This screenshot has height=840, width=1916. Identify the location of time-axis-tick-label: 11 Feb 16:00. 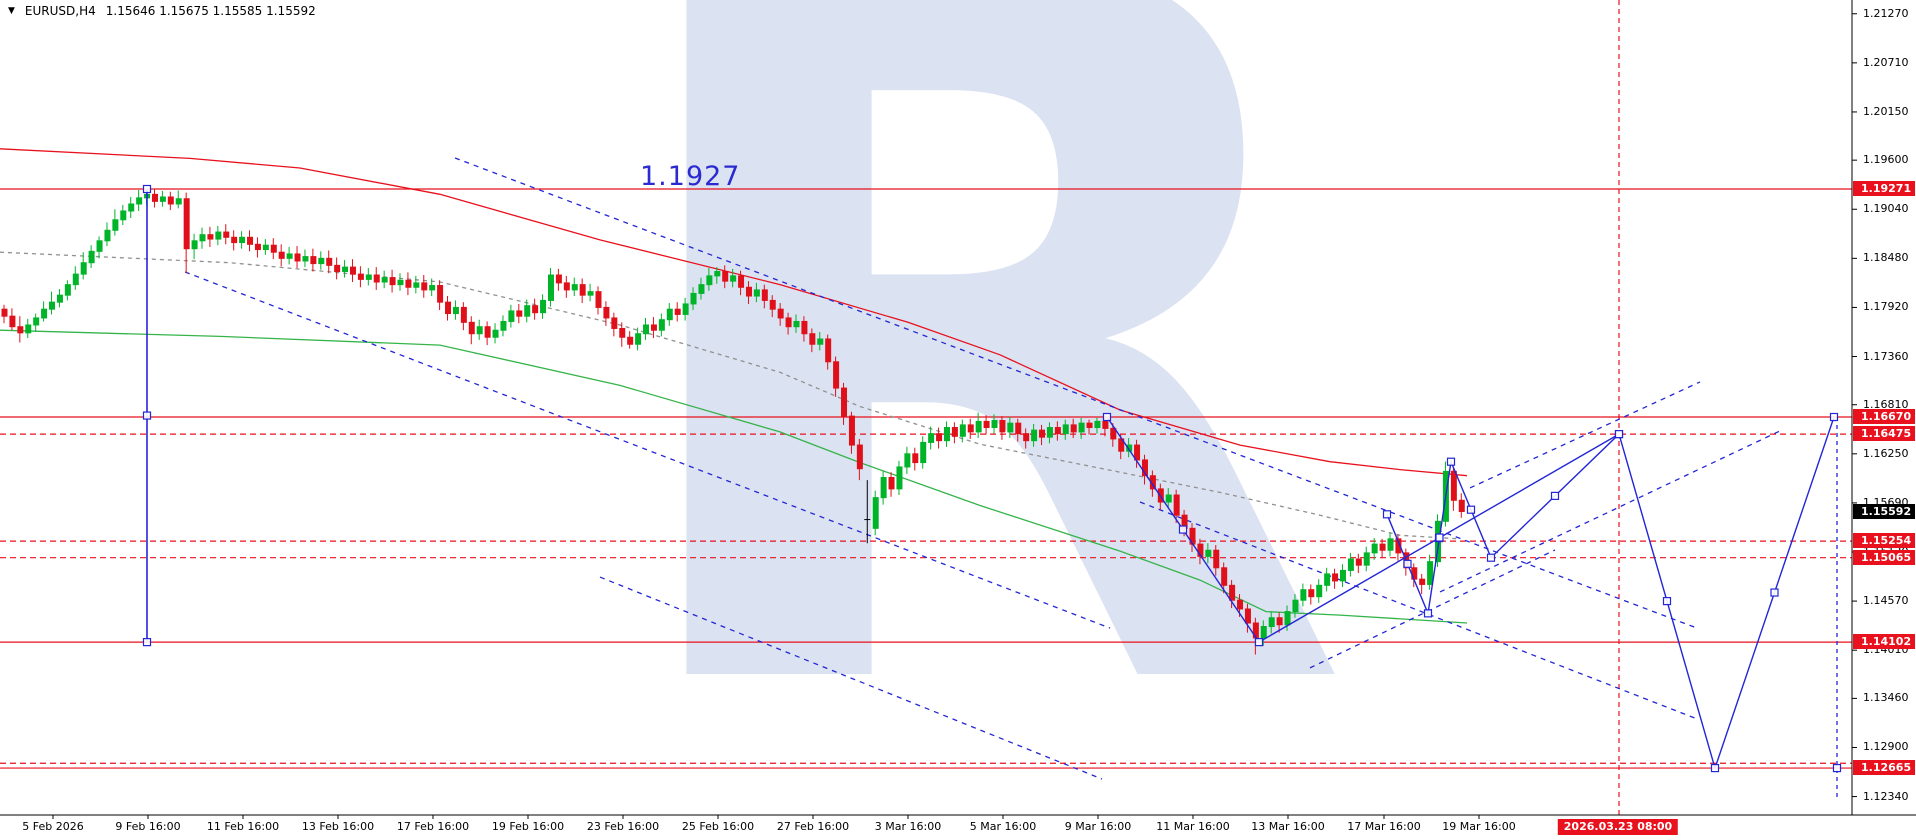
(243, 826).